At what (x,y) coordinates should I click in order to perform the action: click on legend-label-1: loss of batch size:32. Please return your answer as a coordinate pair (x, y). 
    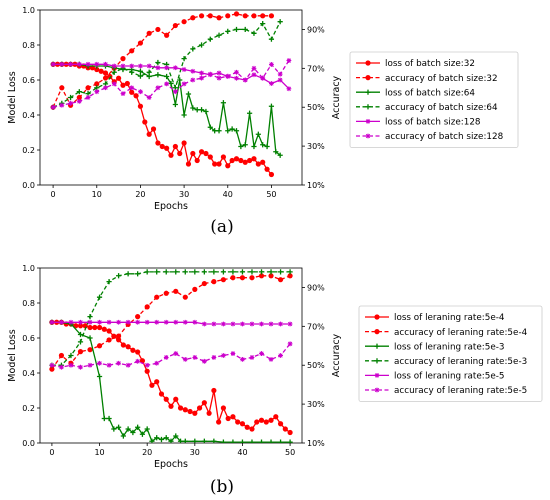
    Looking at the image, I should click on (430, 64).